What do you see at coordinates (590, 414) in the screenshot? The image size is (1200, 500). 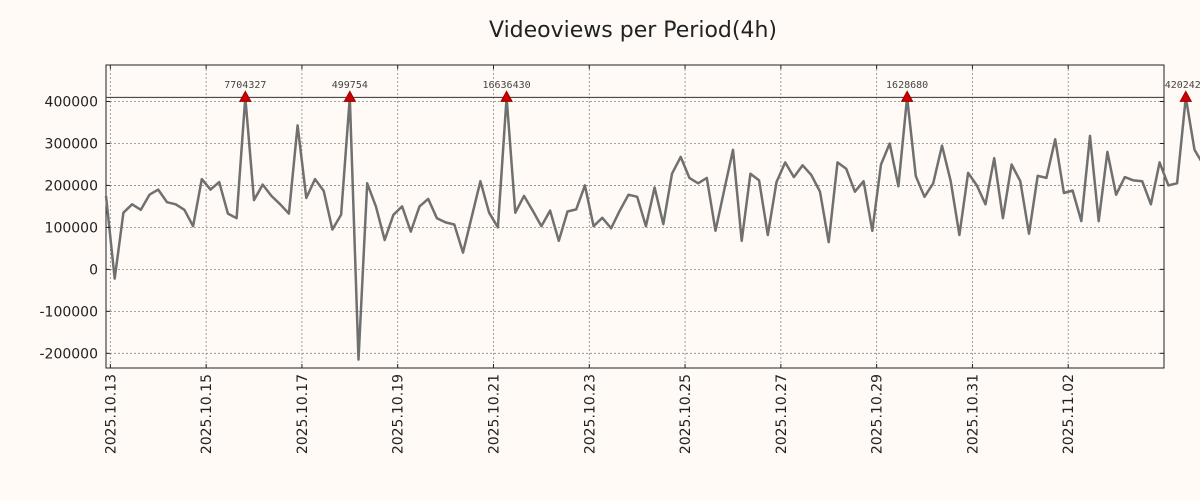 I see `x-tick-label: 2025.10.23` at bounding box center [590, 414].